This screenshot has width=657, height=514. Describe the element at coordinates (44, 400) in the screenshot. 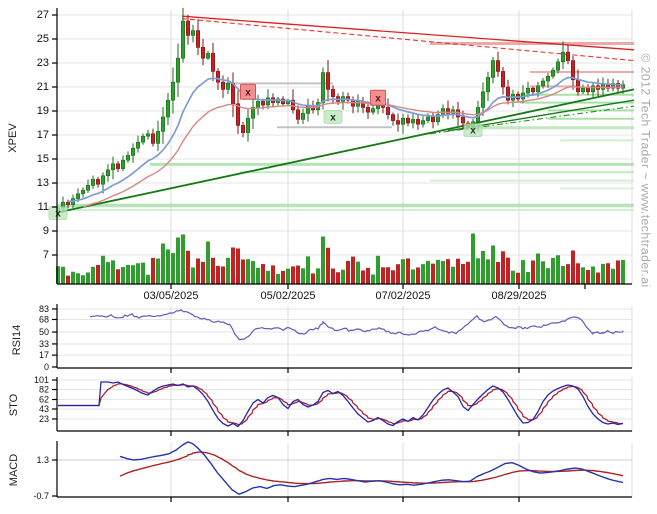

I see `svg-text: 62` at that location.